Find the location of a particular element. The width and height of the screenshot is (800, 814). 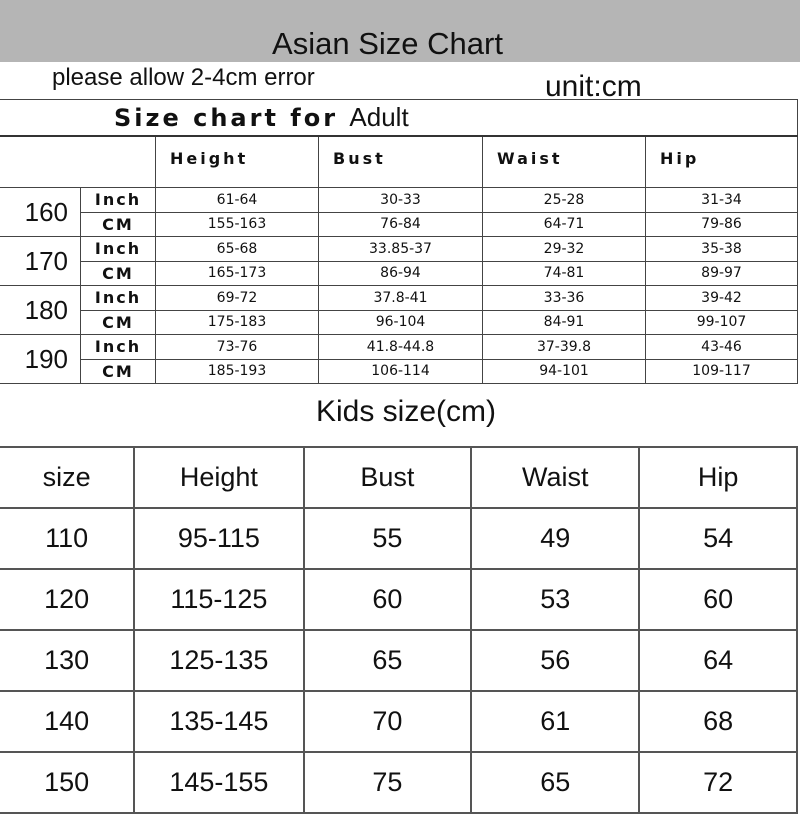

kids-cell: 72 is located at coordinates (718, 782).